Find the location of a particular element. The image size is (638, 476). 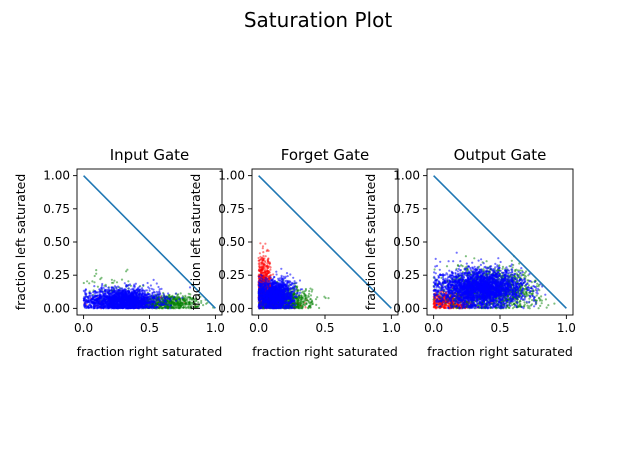

figure-suptitle: Saturation Plot is located at coordinates (318, 20).